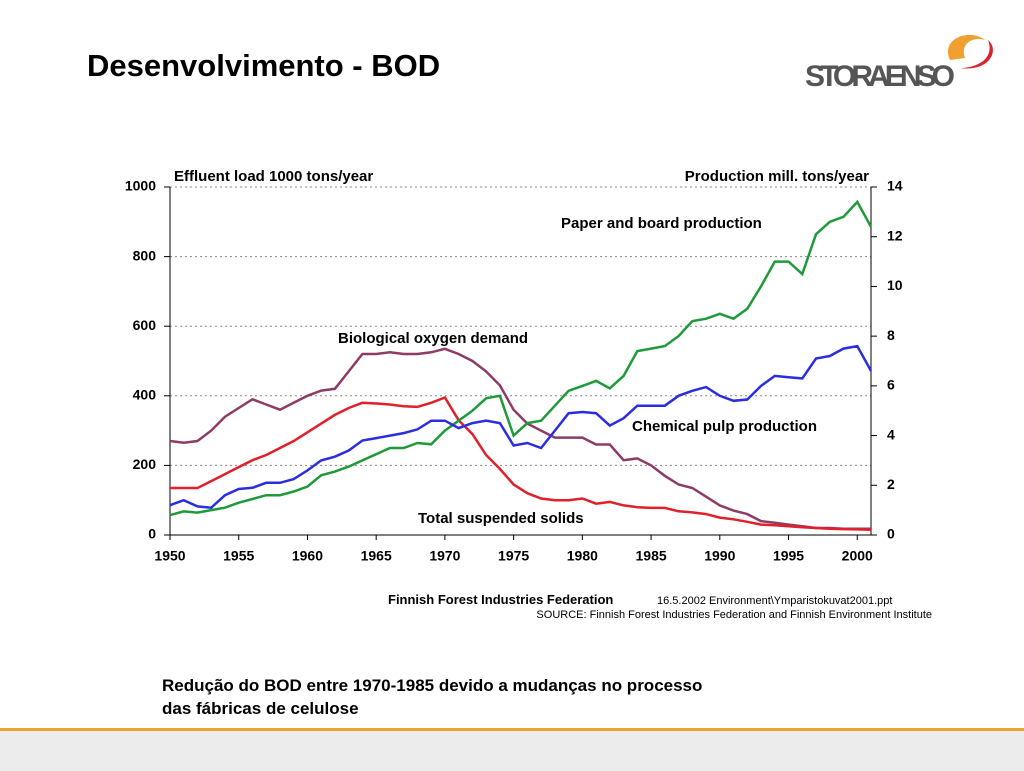 The height and width of the screenshot is (771, 1024). Describe the element at coordinates (651, 556) in the screenshot. I see `x-tick-label: 1985` at that location.